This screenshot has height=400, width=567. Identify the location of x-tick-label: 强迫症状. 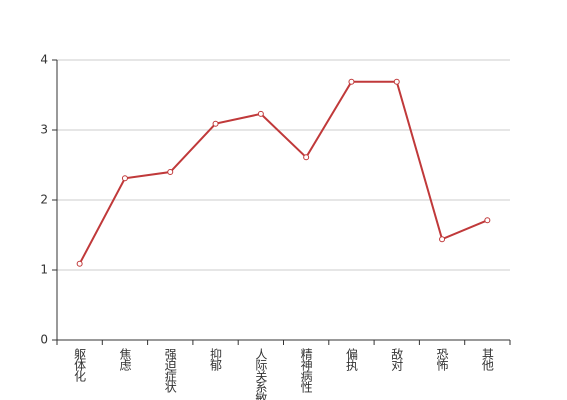
(170, 370).